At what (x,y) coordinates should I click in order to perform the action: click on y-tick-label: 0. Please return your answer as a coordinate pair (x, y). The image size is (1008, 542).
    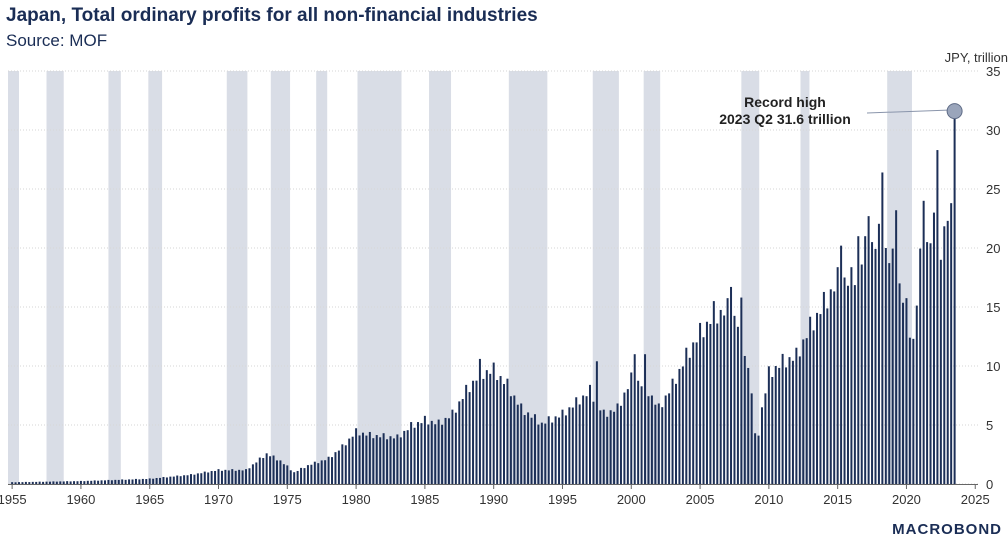
    Looking at the image, I should click on (989, 484).